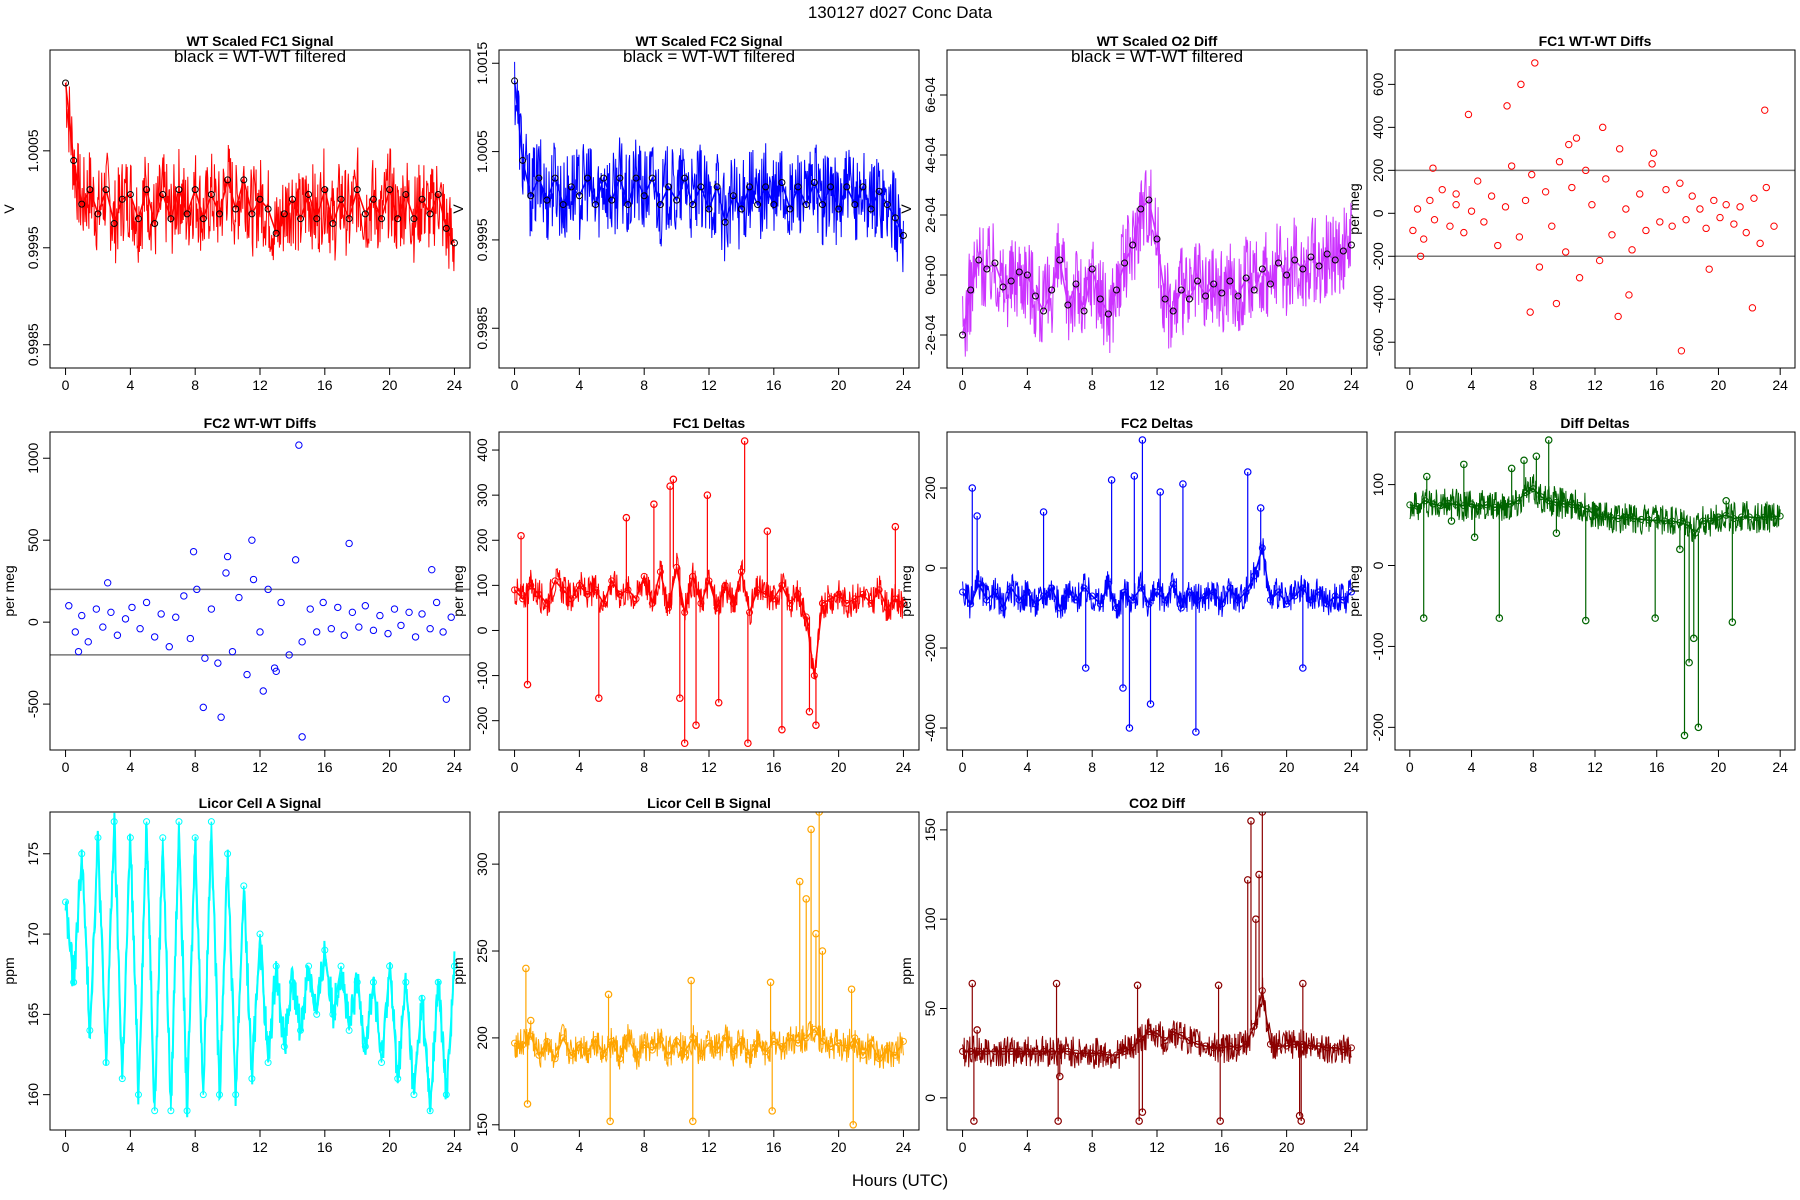 The image size is (1800, 1200). Describe the element at coordinates (260, 767) in the screenshot. I see `x-tick-label: 12` at that location.